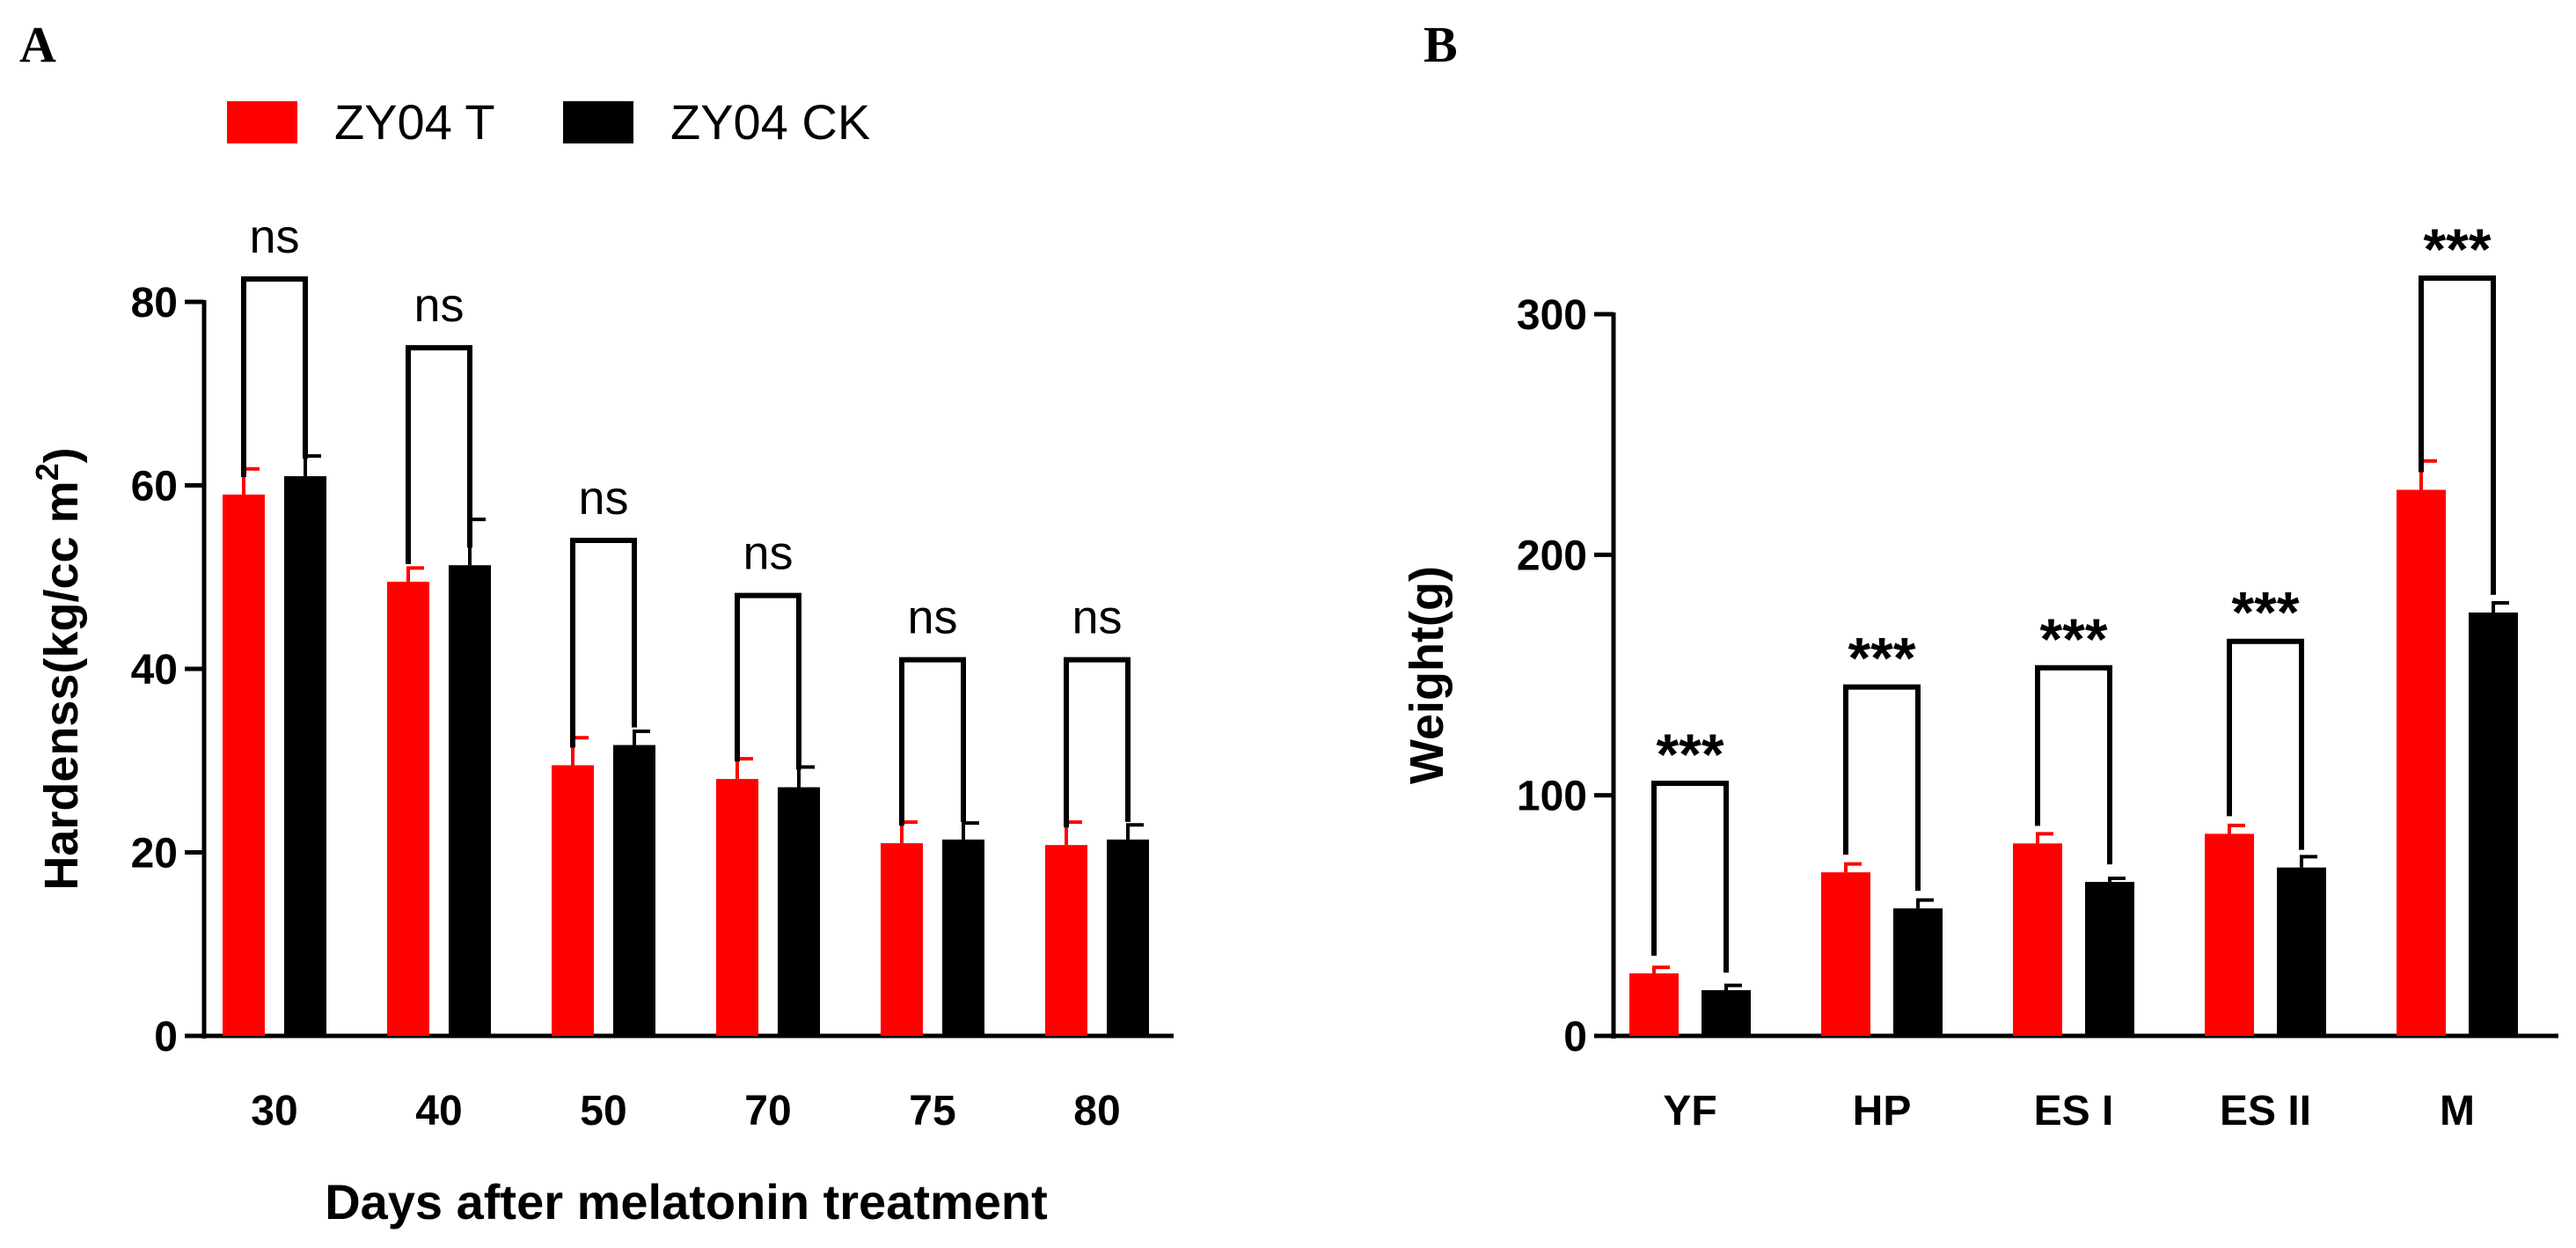 Image resolution: width=2576 pixels, height=1248 pixels. Describe the element at coordinates (1427, 675) in the screenshot. I see `y-axis-title: Weight(g)` at that location.